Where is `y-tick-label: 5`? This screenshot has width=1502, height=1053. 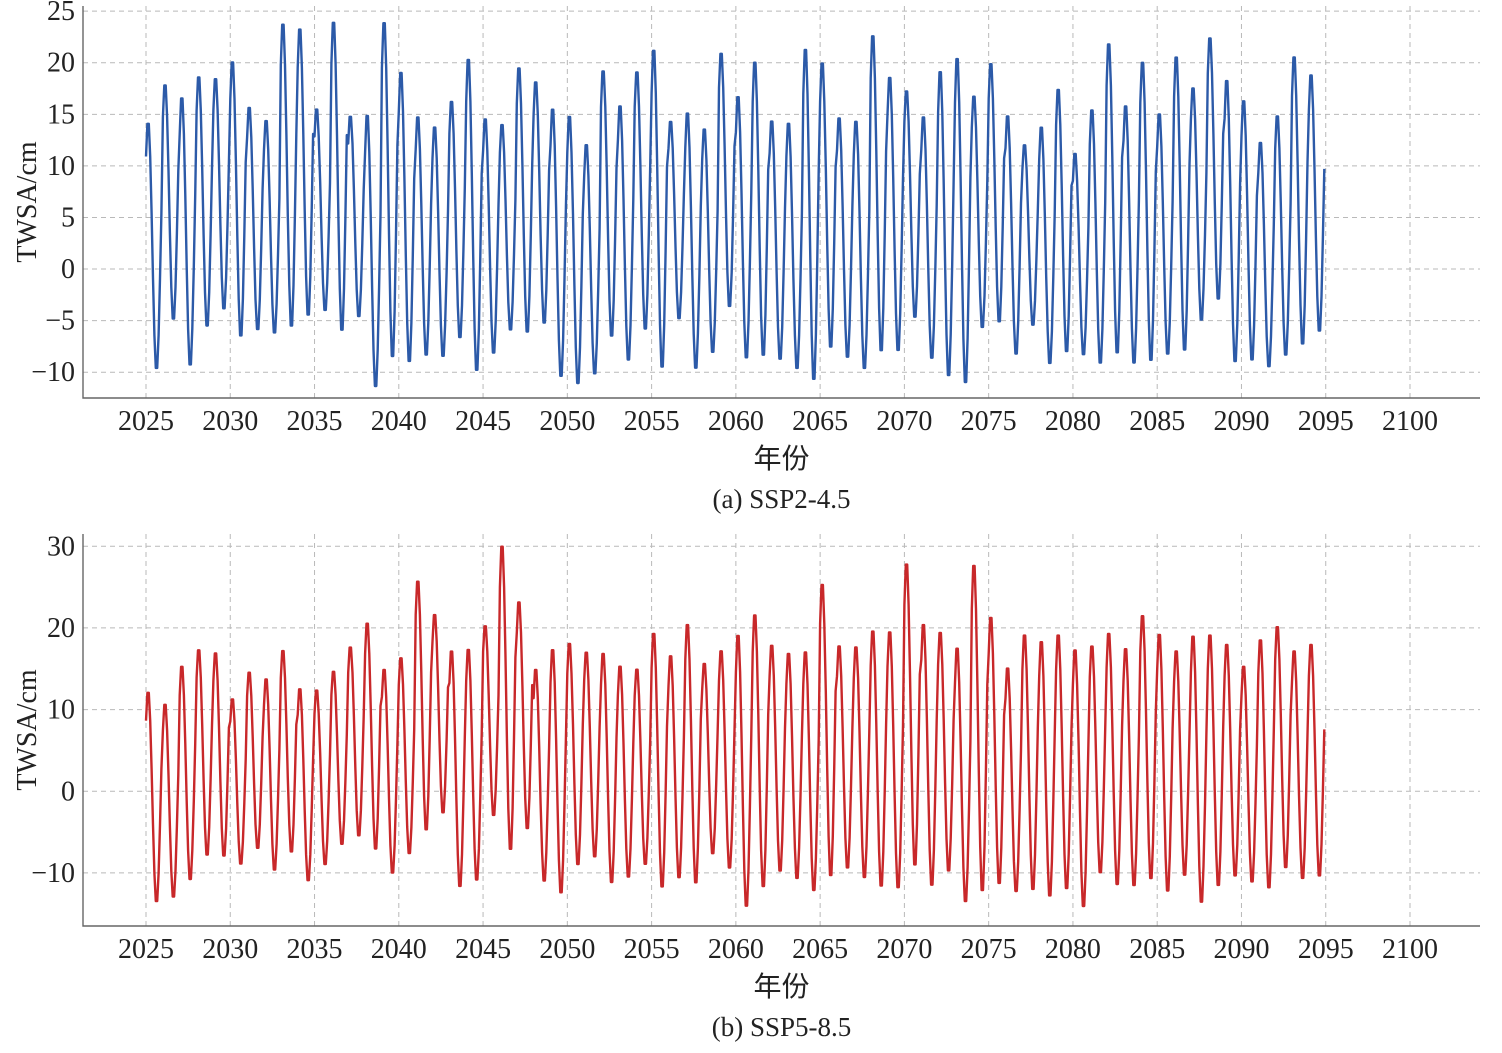
y-tick-label: 5 is located at coordinates (68, 217).